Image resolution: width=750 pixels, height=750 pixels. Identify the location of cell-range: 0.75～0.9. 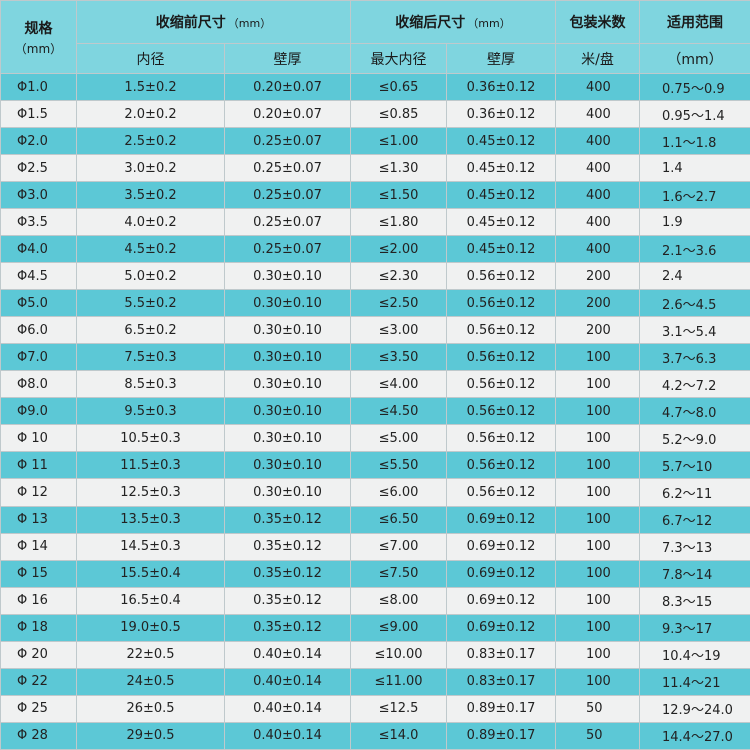
(694, 87).